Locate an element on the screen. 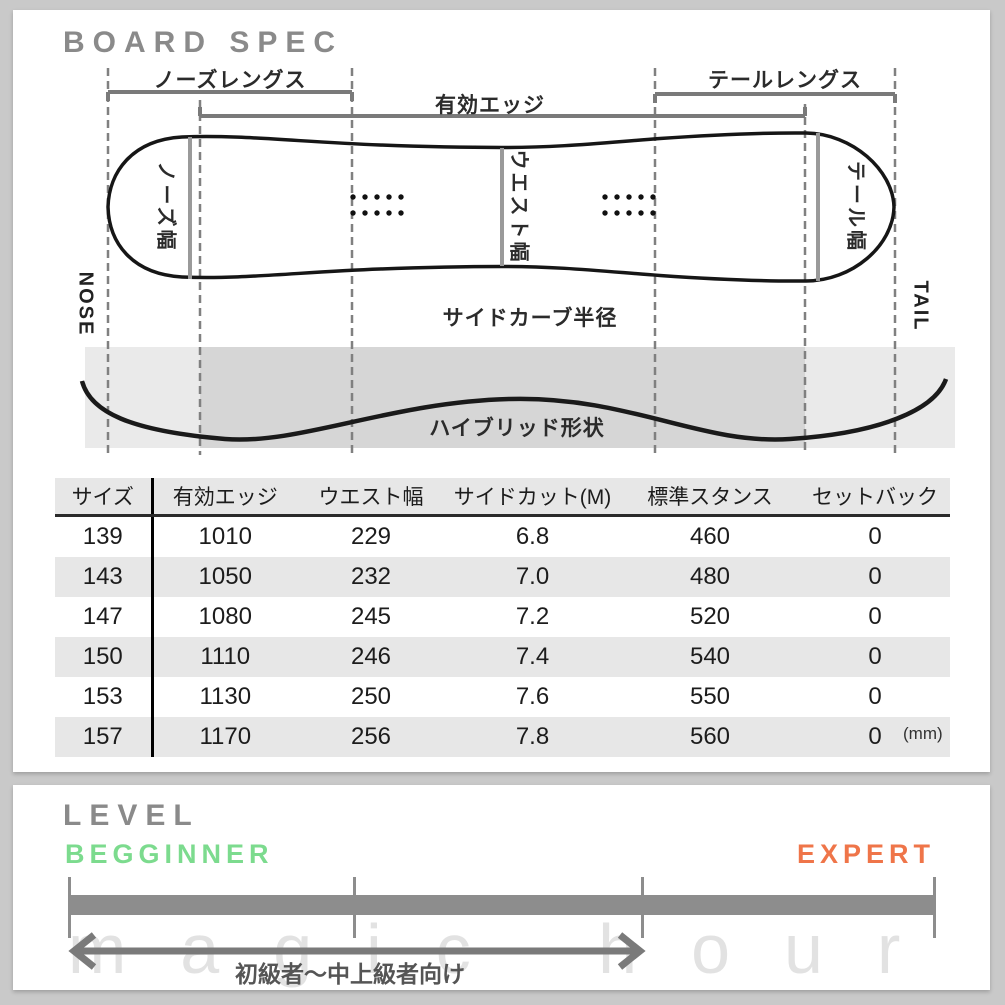 The image size is (1005, 1005). width-marker-lines is located at coordinates (504, 207).